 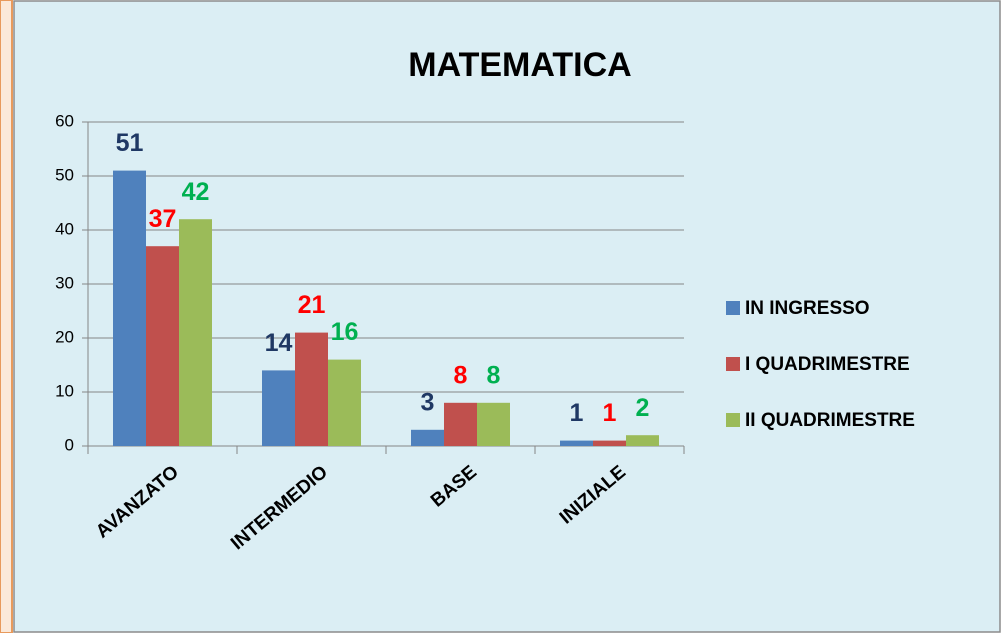 I want to click on legend-label: IN INGRESSO, so click(x=807, y=308).